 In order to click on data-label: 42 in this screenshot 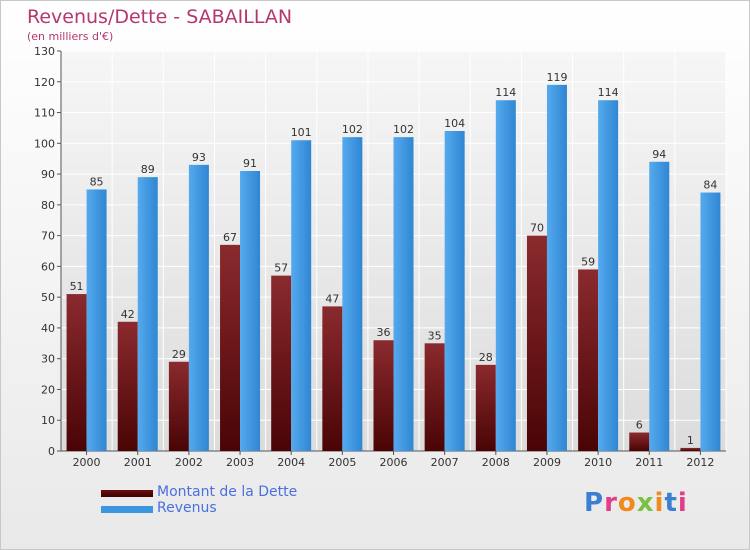, I will do `click(128, 314)`.